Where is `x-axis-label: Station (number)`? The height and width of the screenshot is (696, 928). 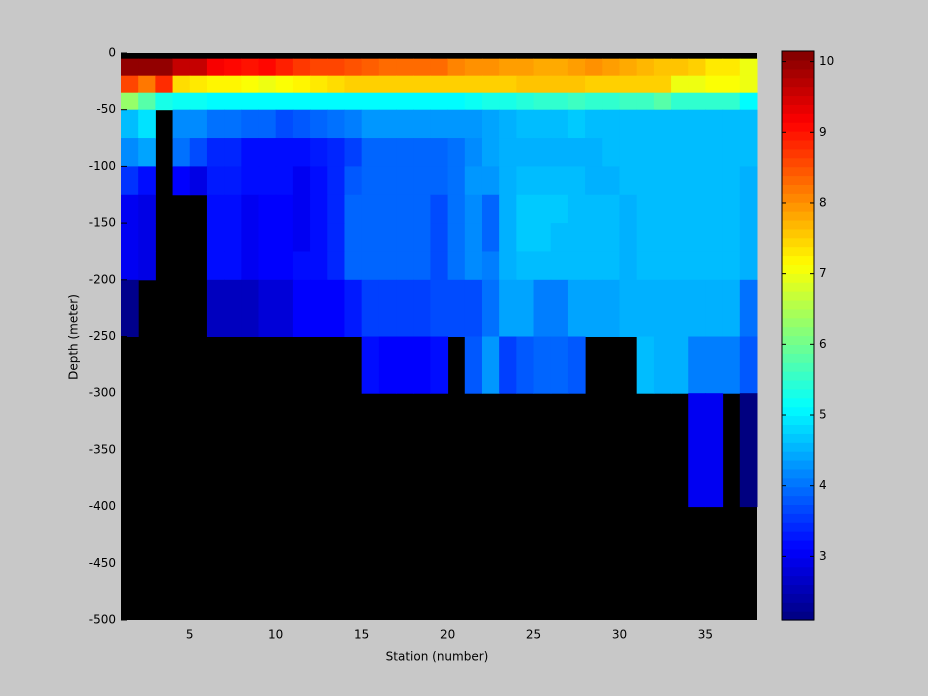
x-axis-label: Station (number) is located at coordinates (437, 657).